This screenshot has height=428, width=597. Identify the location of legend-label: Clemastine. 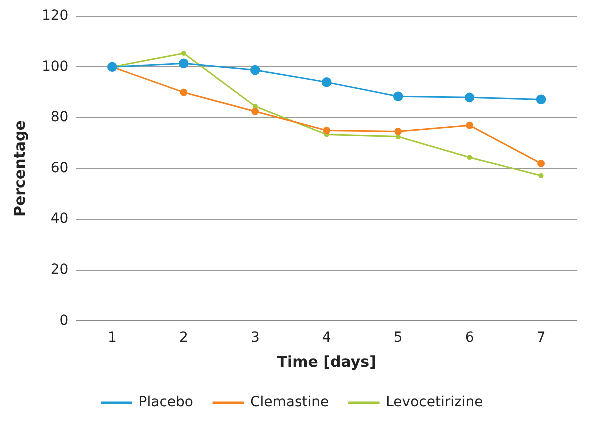
(290, 402).